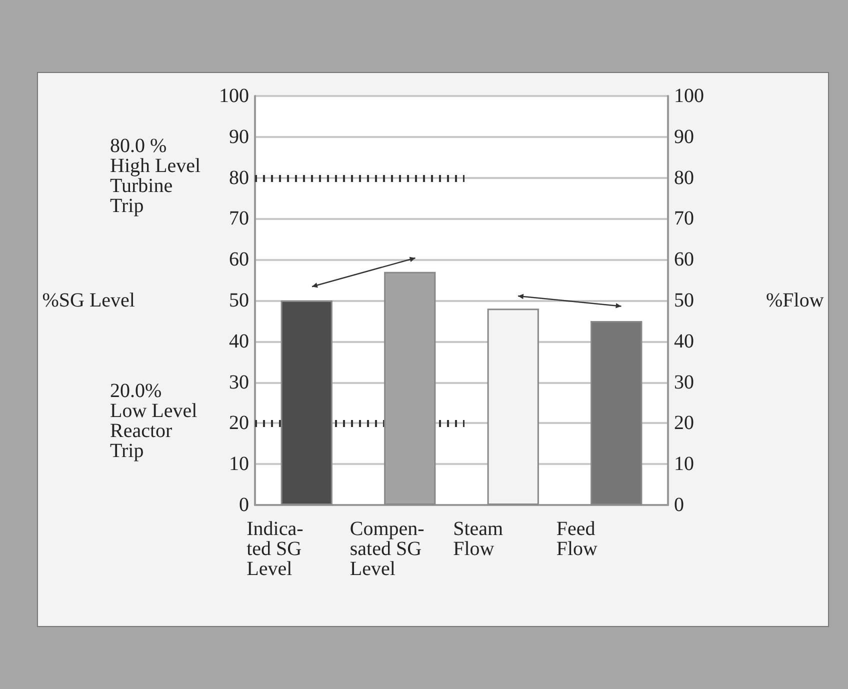  What do you see at coordinates (239, 301) in the screenshot?
I see `y-tick-label: 50` at bounding box center [239, 301].